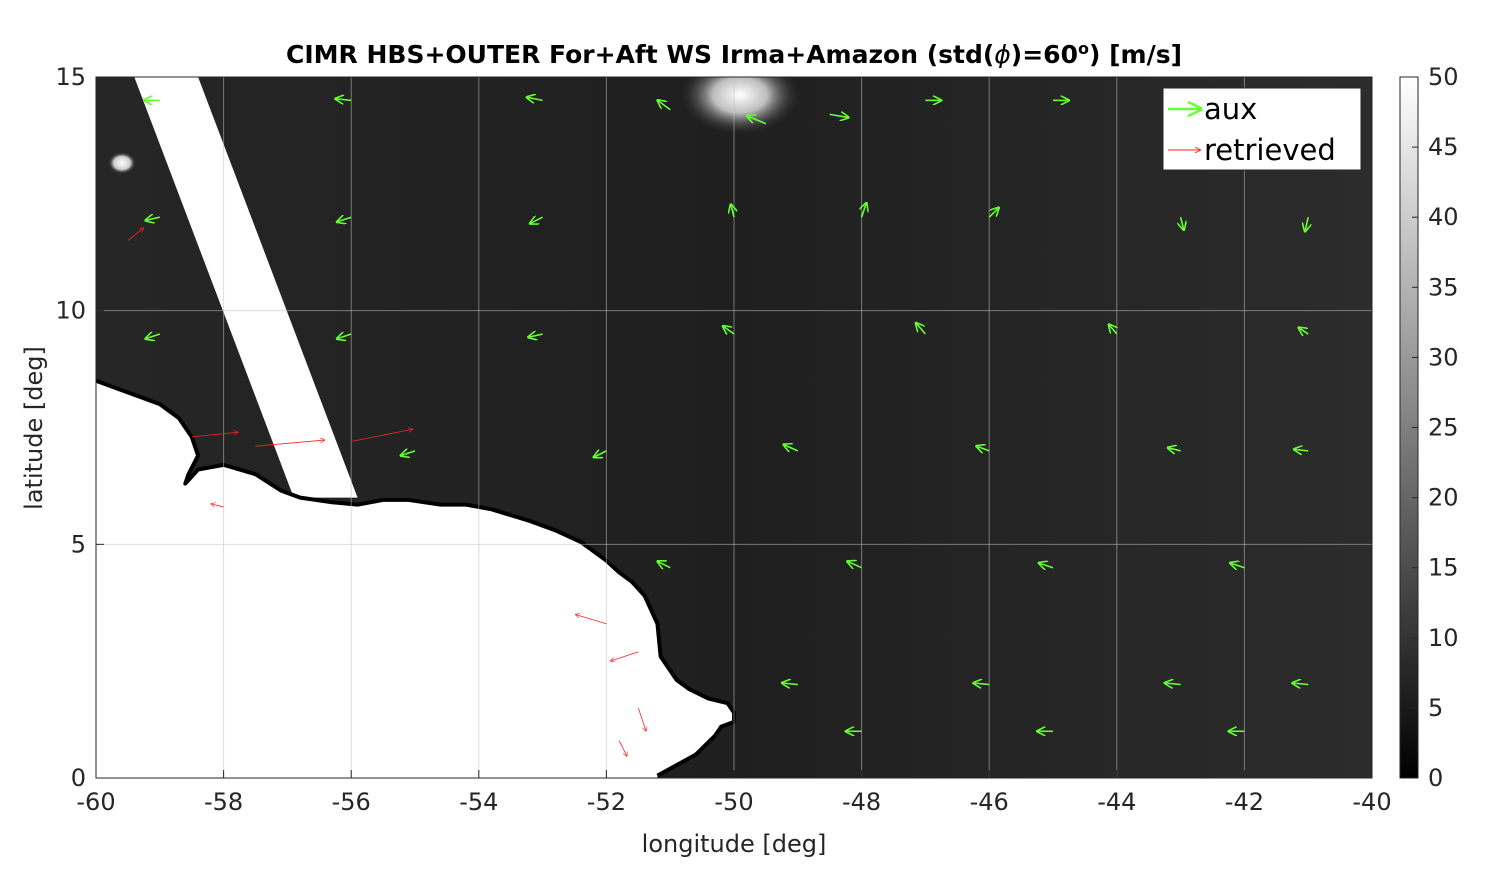 Image resolution: width=1500 pixels, height=872 pixels. I want to click on y-tick-label: 15, so click(70, 77).